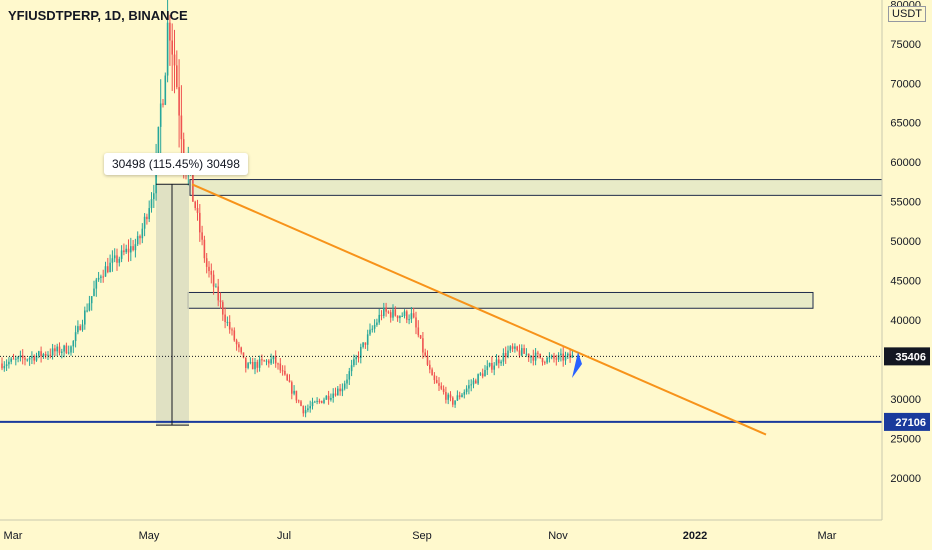 This screenshot has width=932, height=550. Describe the element at coordinates (907, 14) in the screenshot. I see `currency-unit: USDT` at that location.